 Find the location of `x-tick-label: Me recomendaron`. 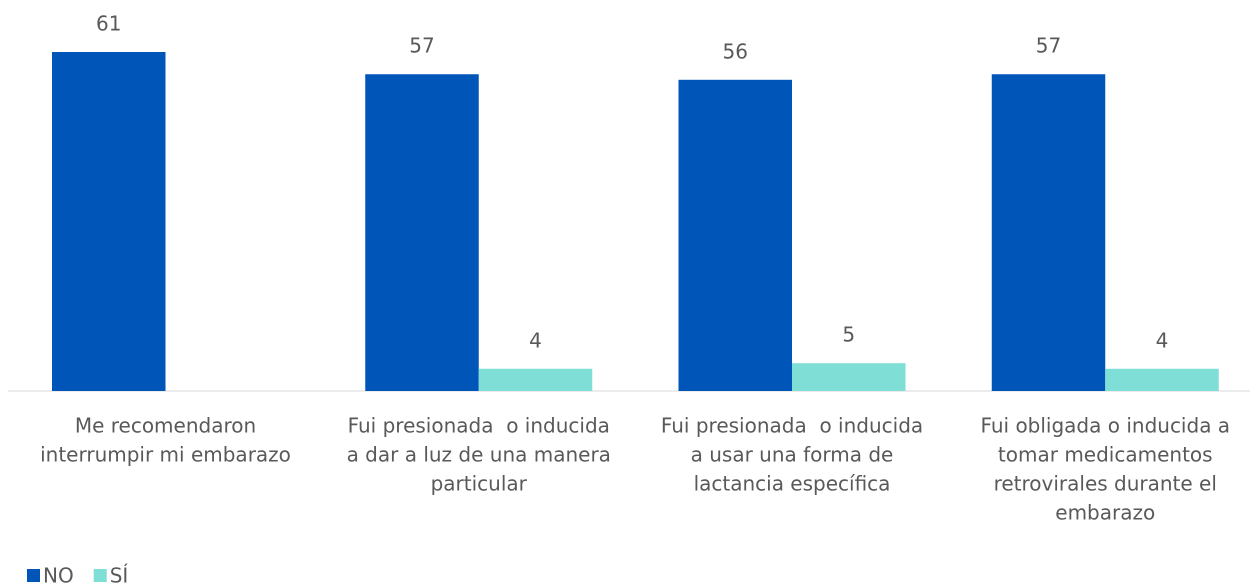

x-tick-label: Me recomendaron is located at coordinates (165, 426).